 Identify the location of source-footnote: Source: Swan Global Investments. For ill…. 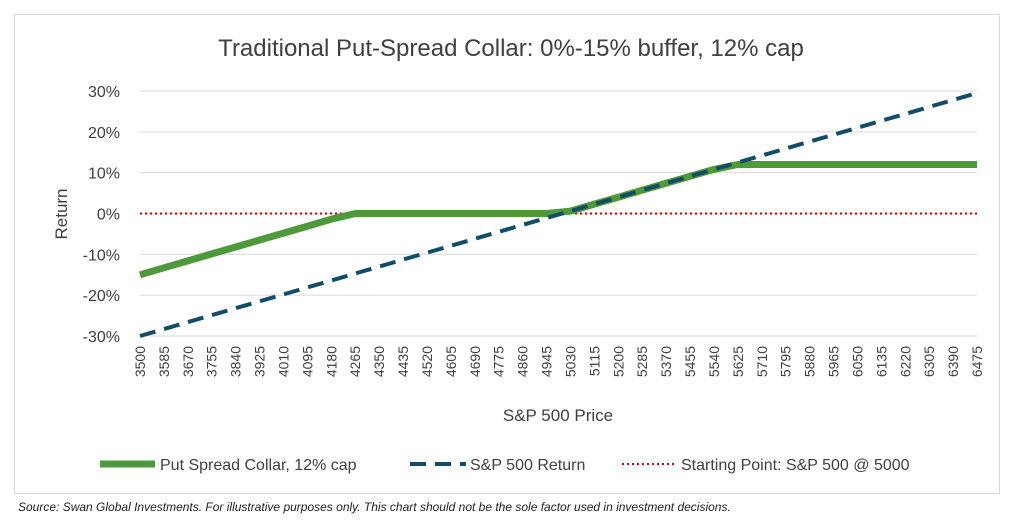
(374, 507).